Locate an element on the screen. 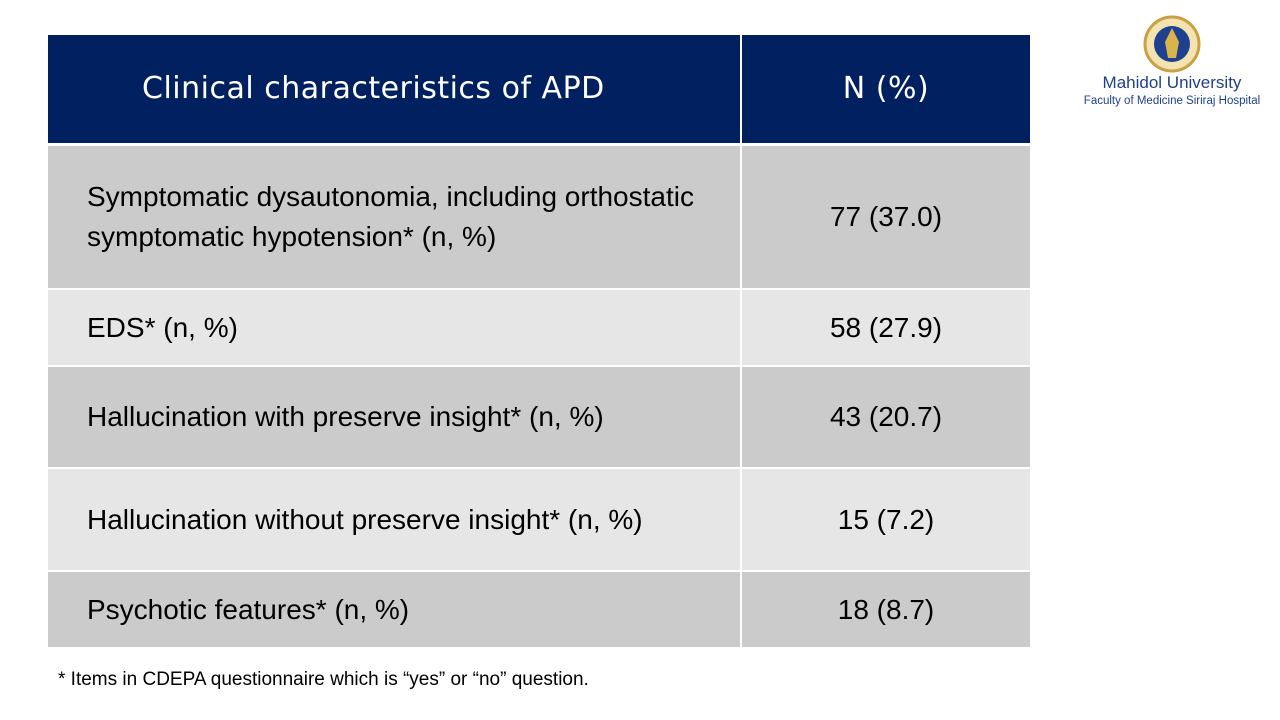 The width and height of the screenshot is (1280, 720). header-cell: N (%) is located at coordinates (886, 89).